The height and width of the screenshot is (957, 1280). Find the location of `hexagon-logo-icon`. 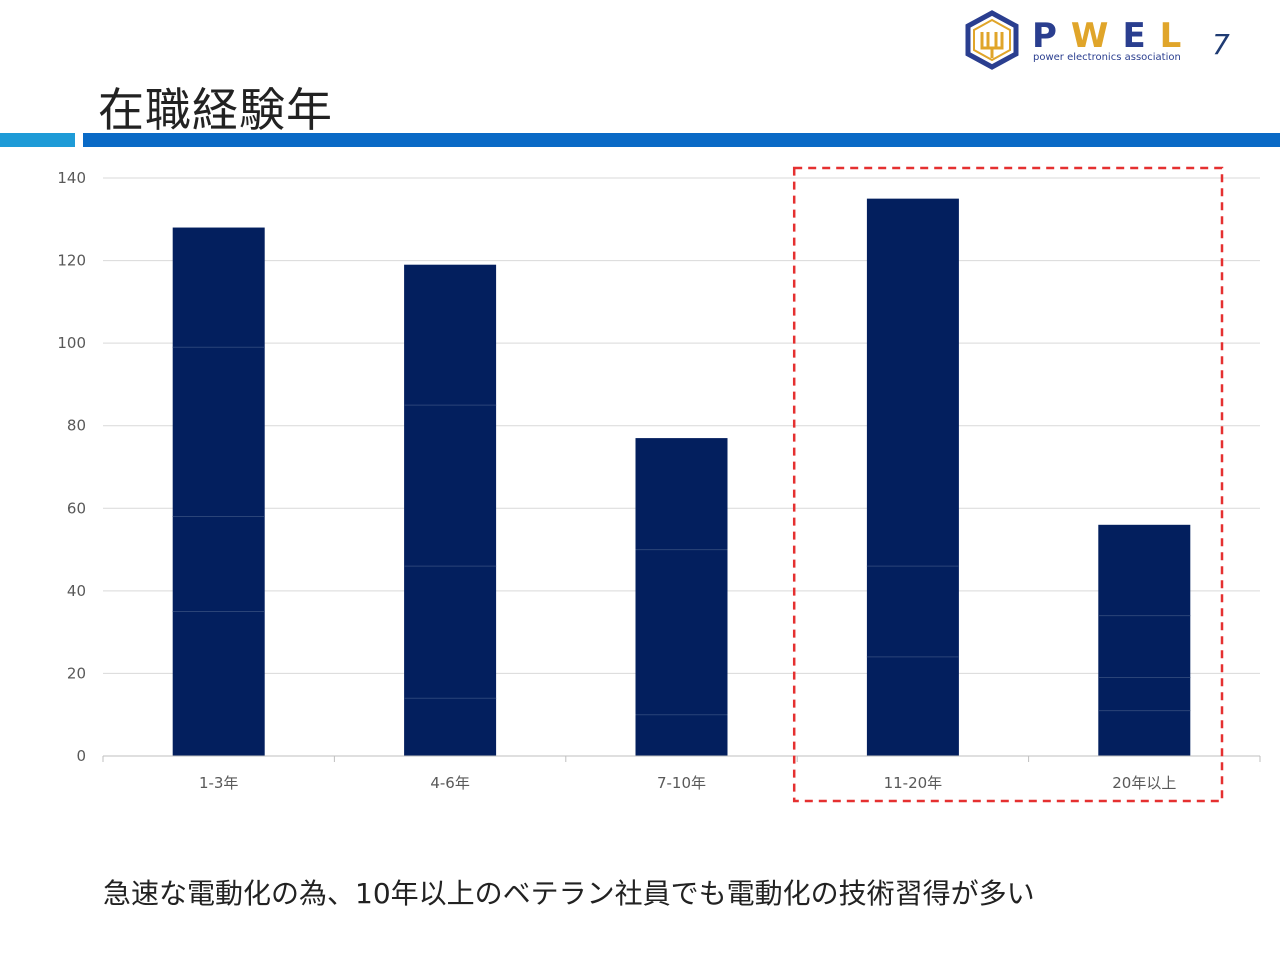

hexagon-logo-icon is located at coordinates (992, 40).